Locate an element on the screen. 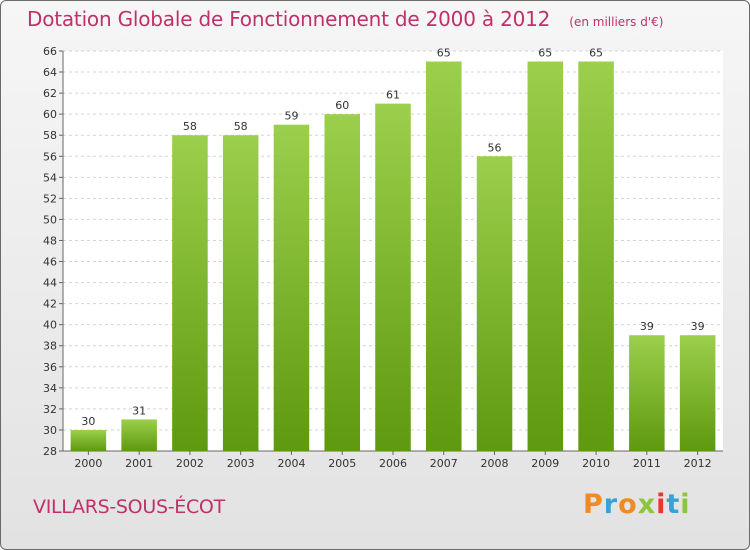 The width and height of the screenshot is (750, 550). x-tick-label: 2007 is located at coordinates (444, 463).